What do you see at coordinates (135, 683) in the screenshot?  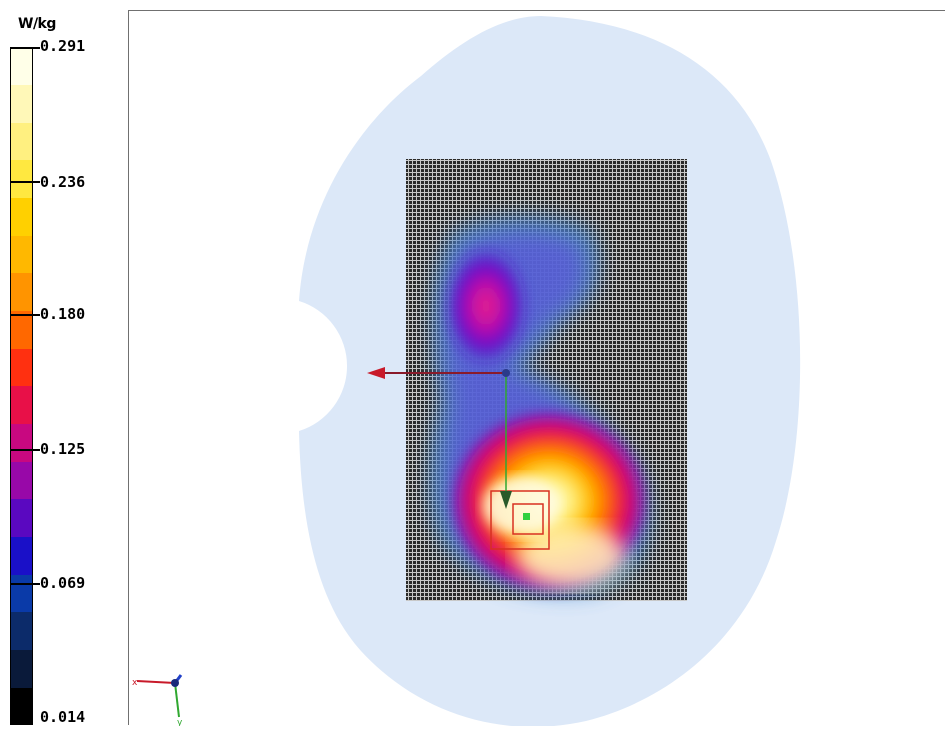 I see `svg-text: x` at bounding box center [135, 683].